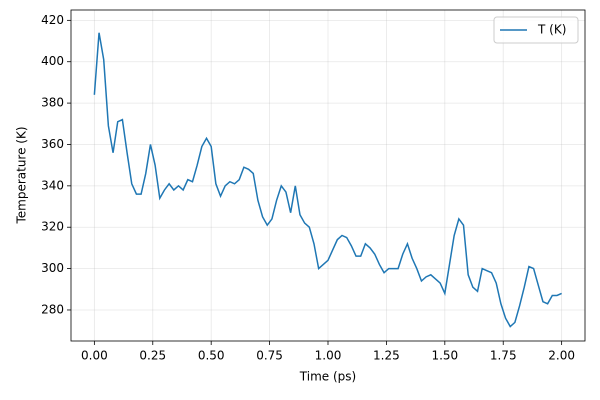 The image size is (600, 400). What do you see at coordinates (52, 20) in the screenshot?
I see `y-tick-label: 420` at bounding box center [52, 20].